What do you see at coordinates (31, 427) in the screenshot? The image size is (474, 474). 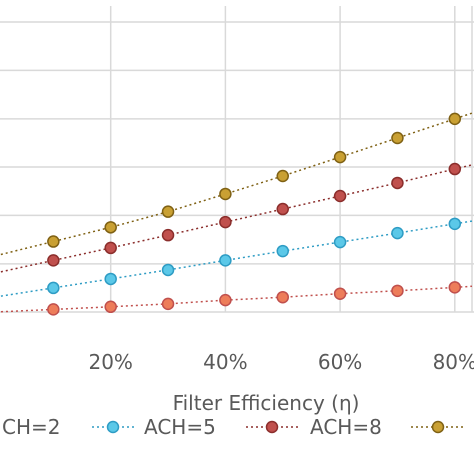 I see `legend-label-1: CH=2` at bounding box center [31, 427].